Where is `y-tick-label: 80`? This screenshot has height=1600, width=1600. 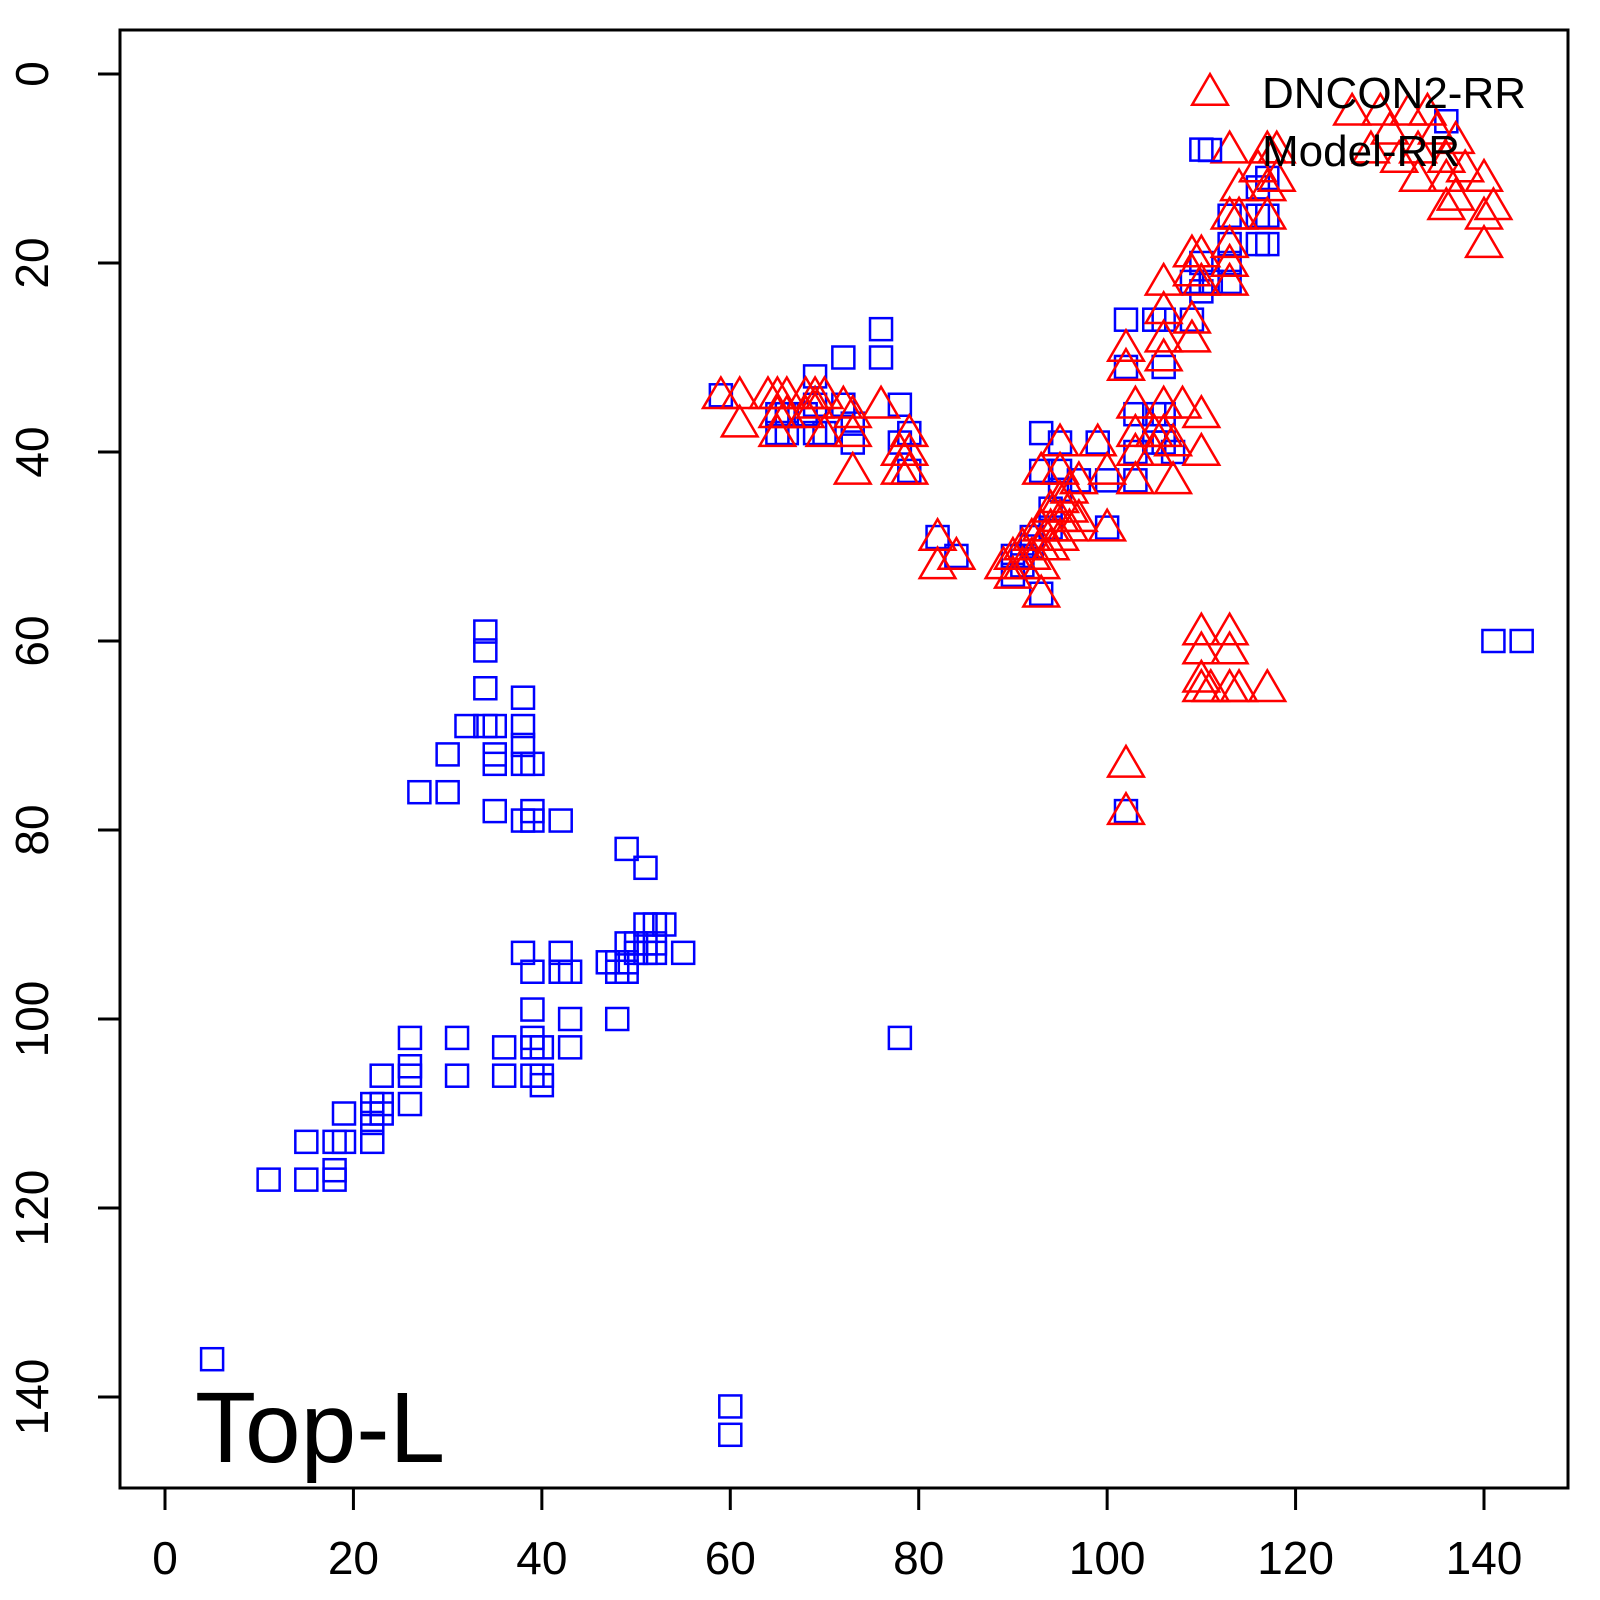
y-tick-label: 80 is located at coordinates (32, 829).